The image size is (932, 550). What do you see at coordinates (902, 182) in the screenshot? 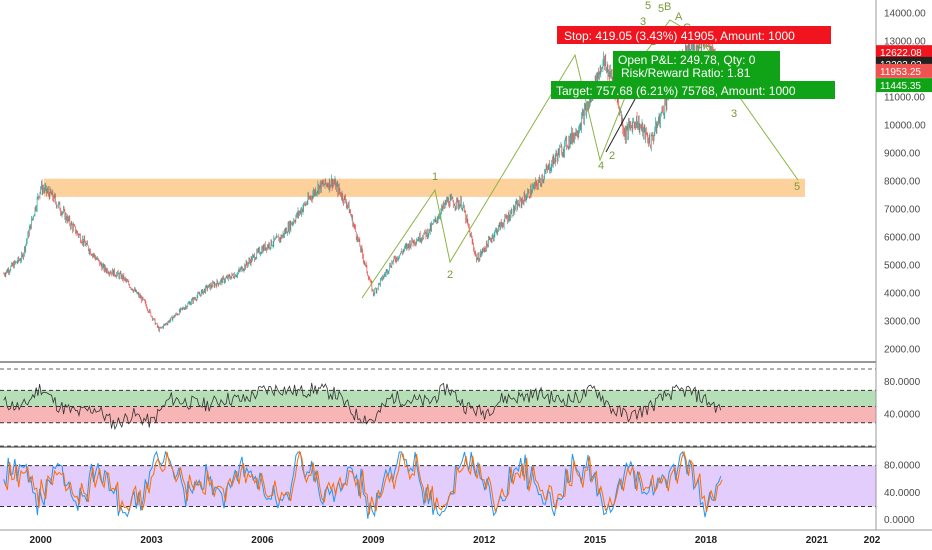
I see `price-tick-label: 8000.00` at bounding box center [902, 182].